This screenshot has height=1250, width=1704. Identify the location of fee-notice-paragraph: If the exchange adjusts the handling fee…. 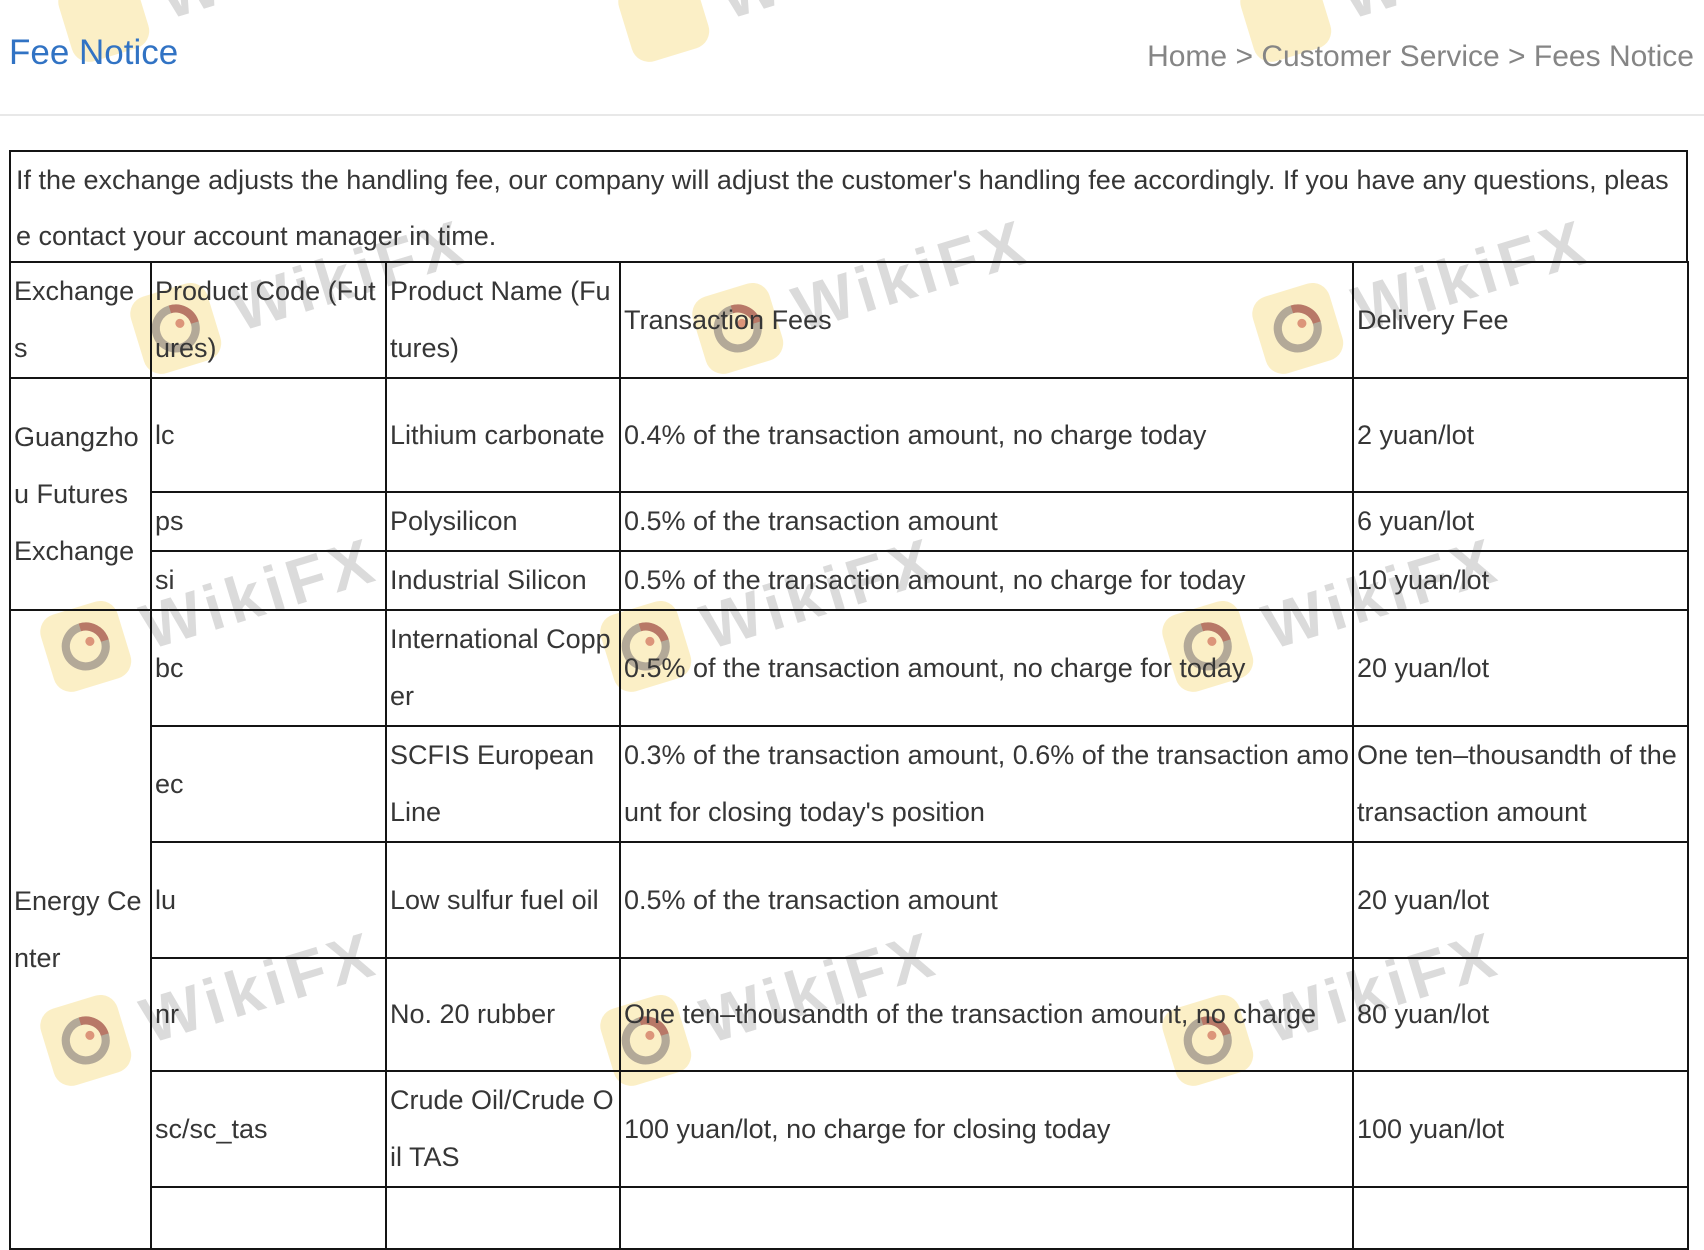
(848, 206).